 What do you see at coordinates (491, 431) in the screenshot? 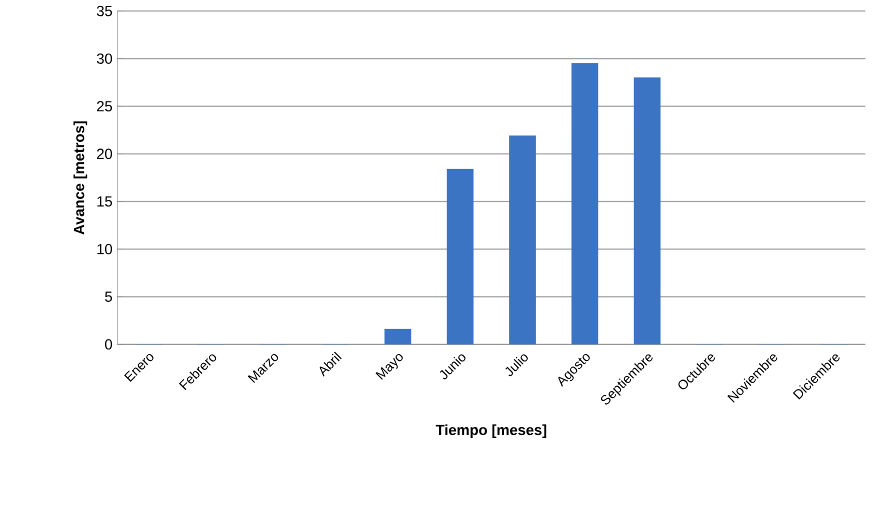
I see `x-axis-title: Tiempo [meses]` at bounding box center [491, 431].